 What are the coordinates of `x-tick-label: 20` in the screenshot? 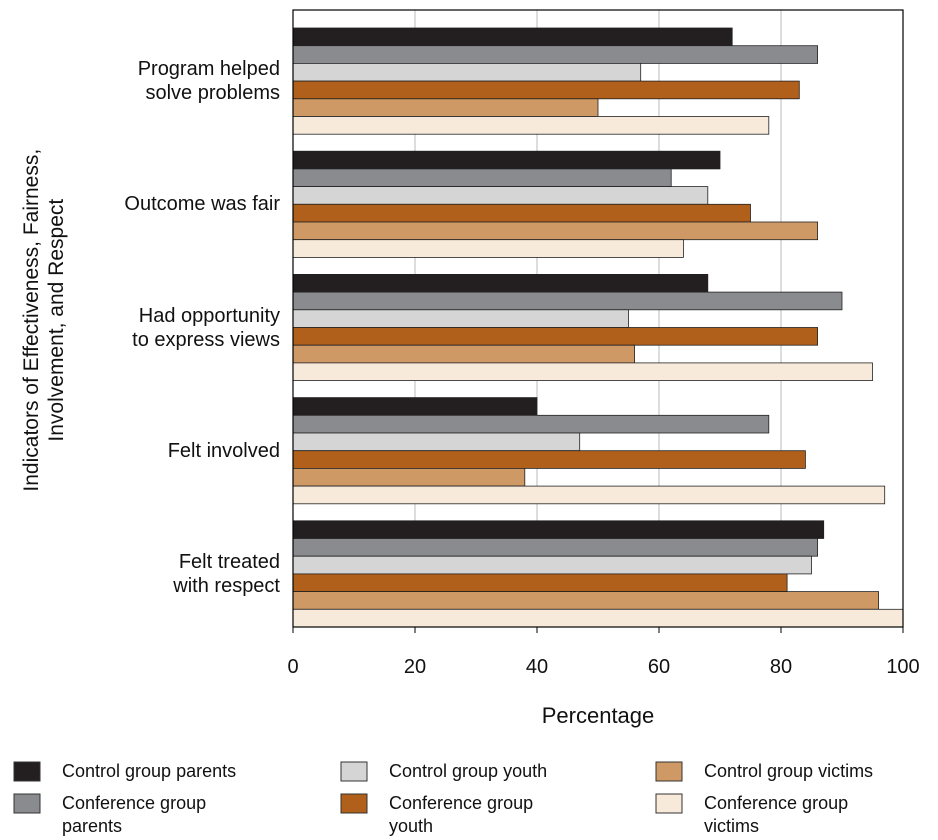 It's located at (415, 667).